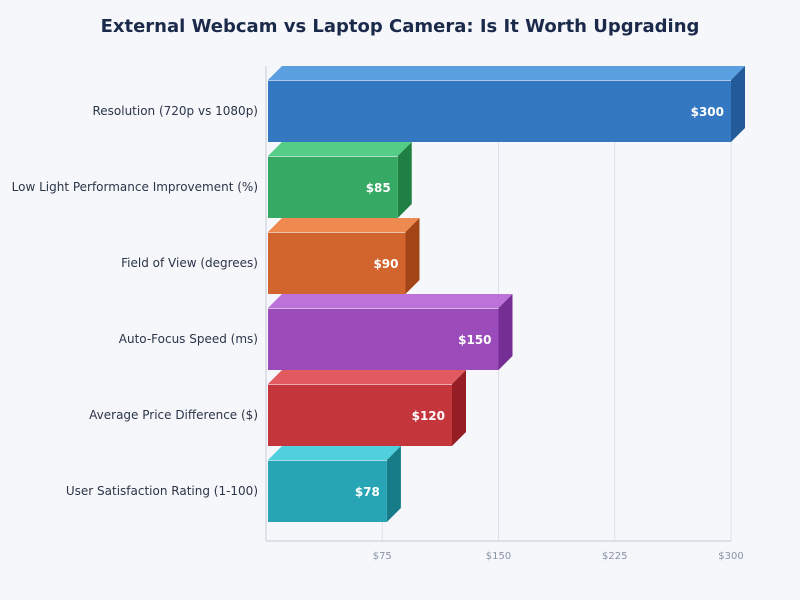  Describe the element at coordinates (188, 339) in the screenshot. I see `y-category-label: Auto-Focus Speed (ms)` at that location.